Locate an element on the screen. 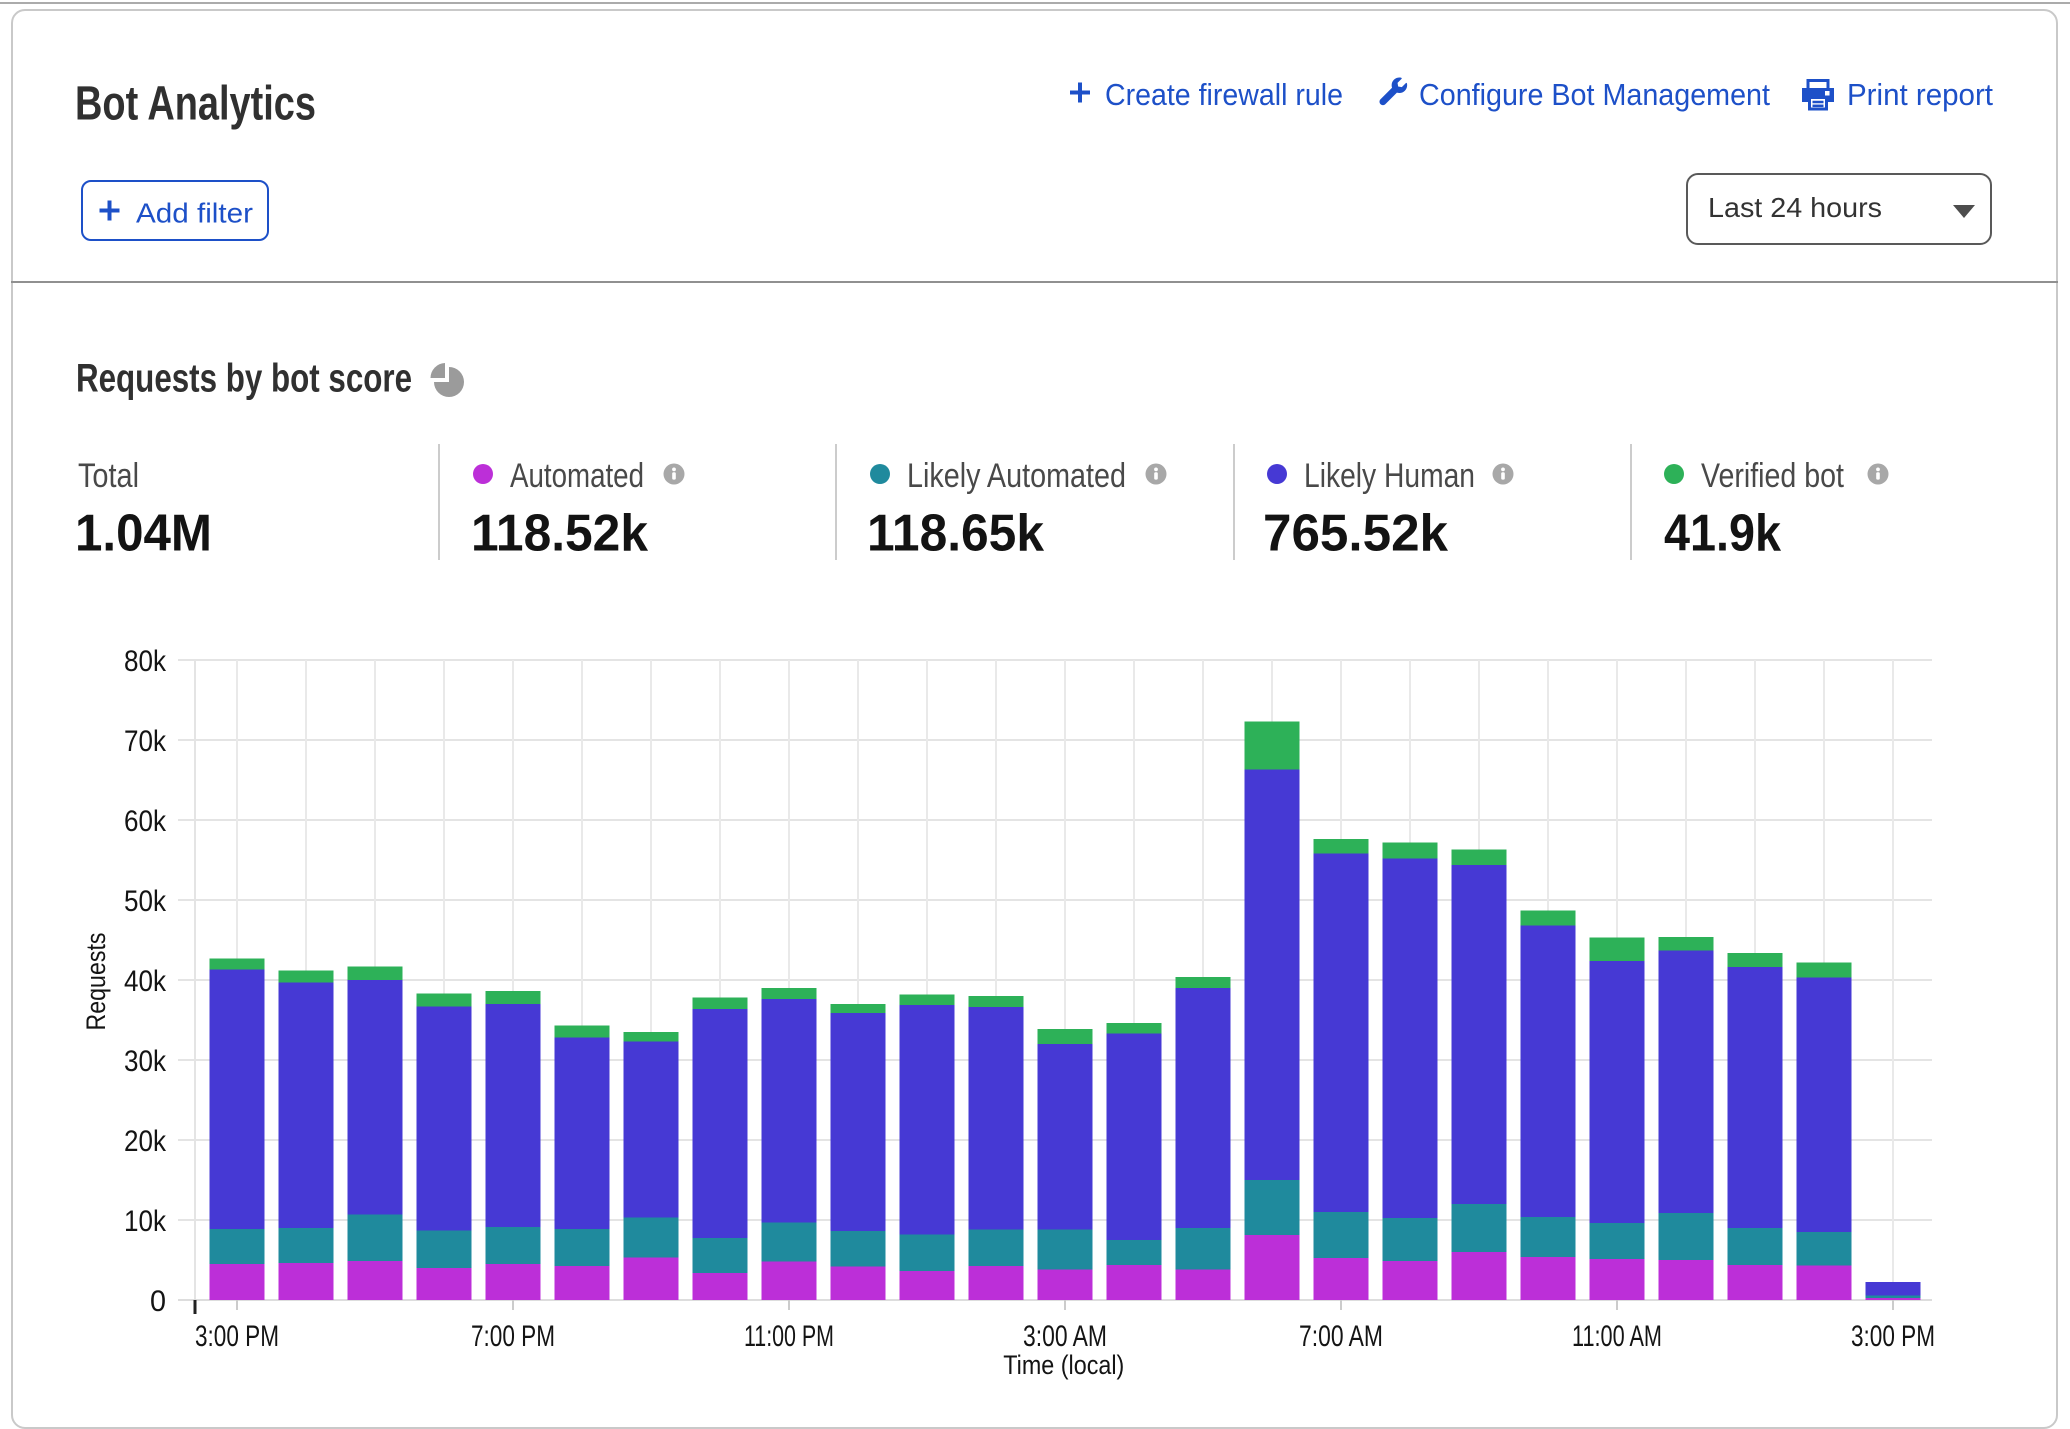 The height and width of the screenshot is (1429, 2070). svg-text: 30k is located at coordinates (145, 1061).